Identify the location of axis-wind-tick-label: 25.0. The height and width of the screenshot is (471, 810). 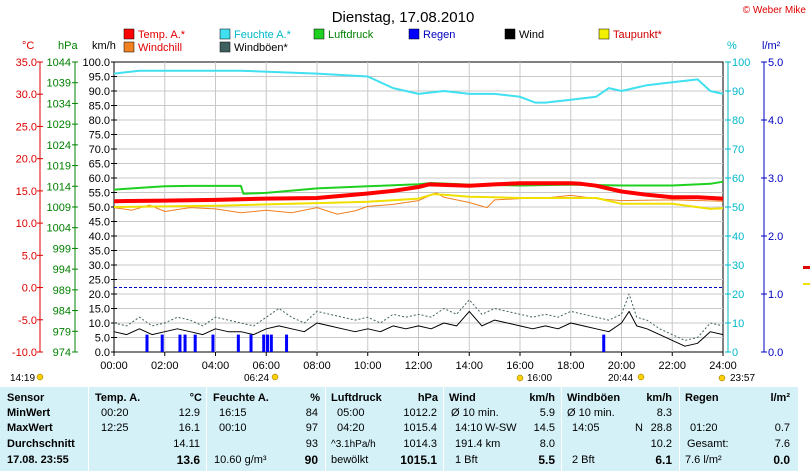
(99, 281).